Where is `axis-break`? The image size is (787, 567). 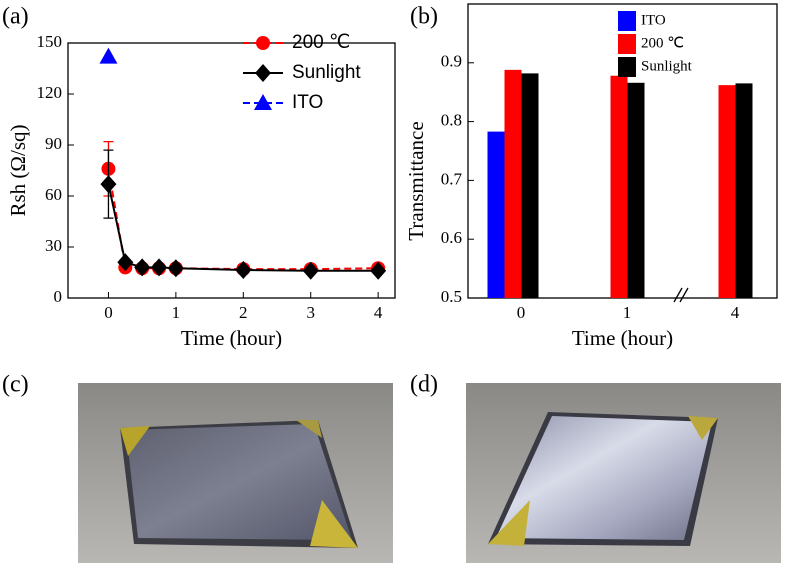
axis-break is located at coordinates (681, 295).